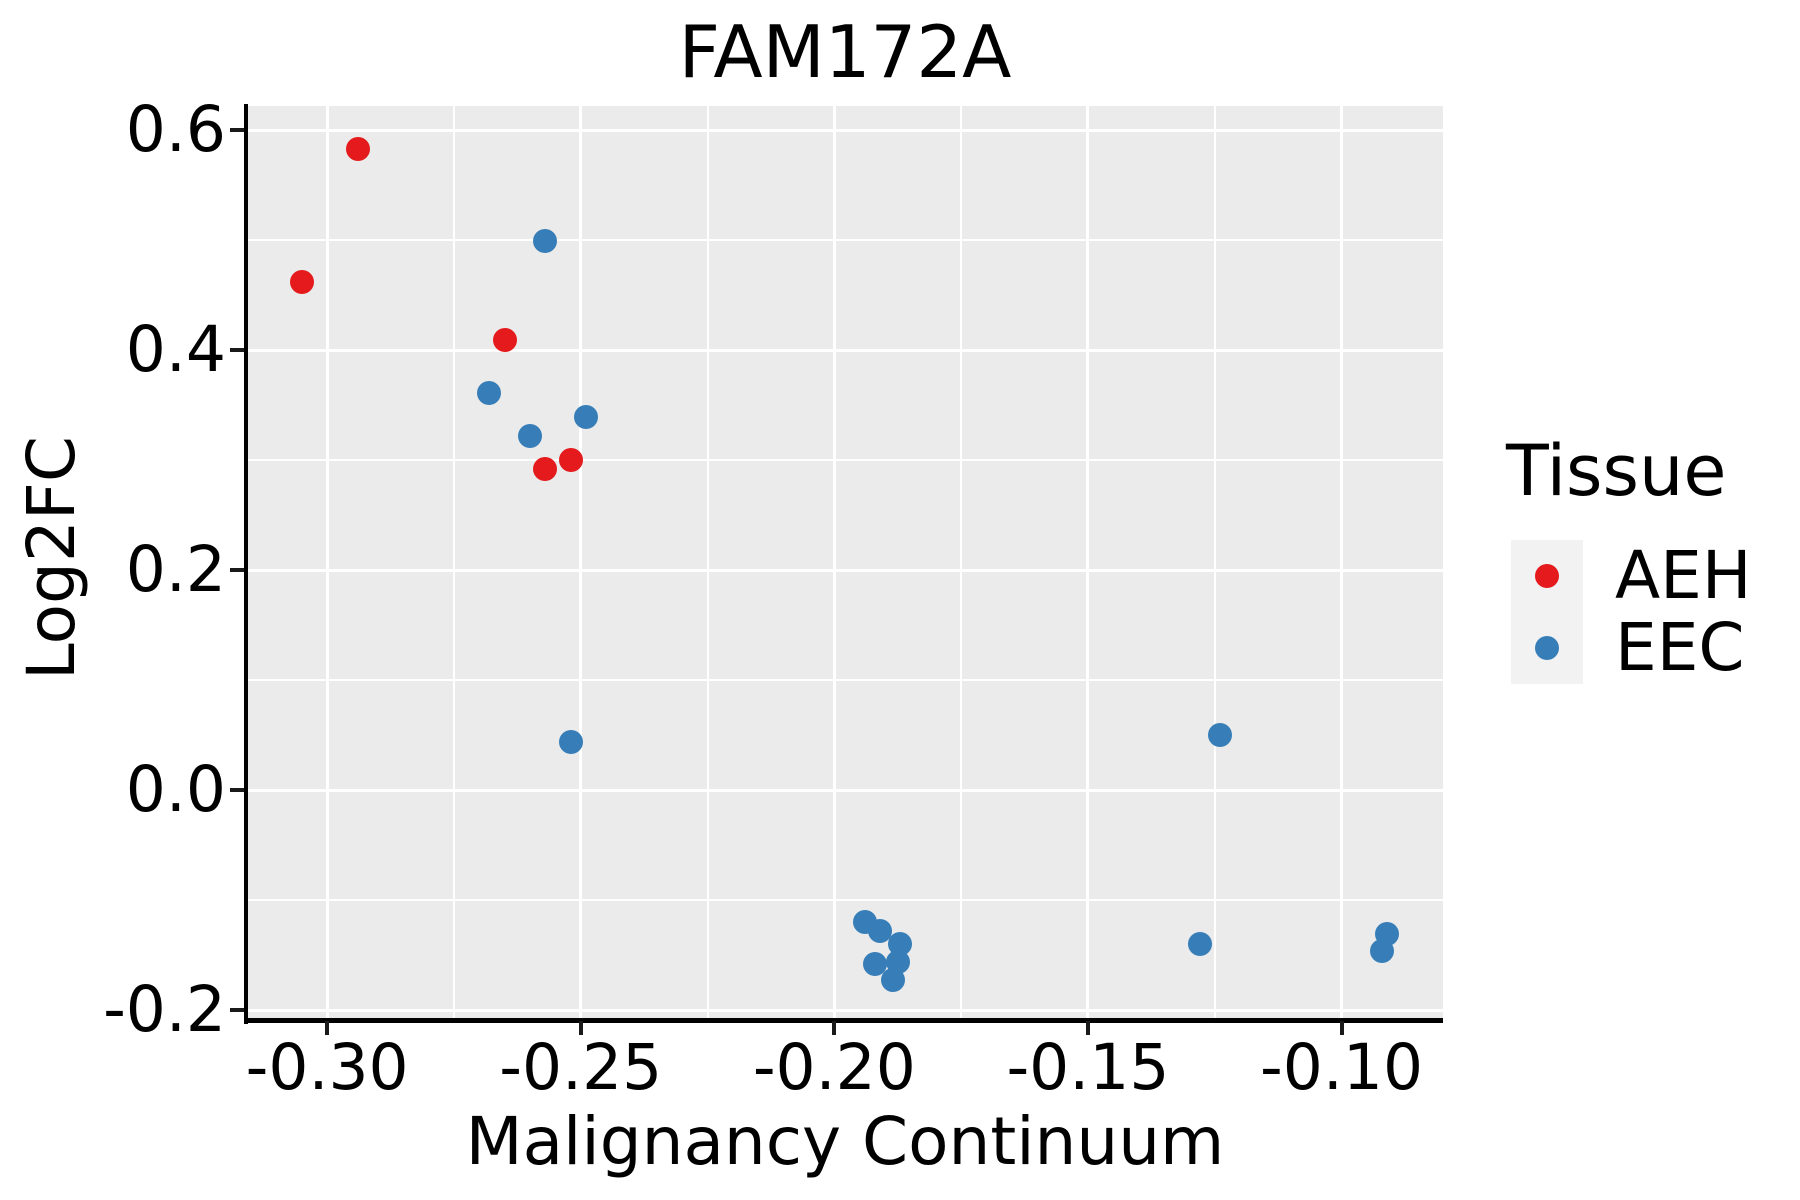  Describe the element at coordinates (581, 1067) in the screenshot. I see `x-tick-label: -0.25` at that location.